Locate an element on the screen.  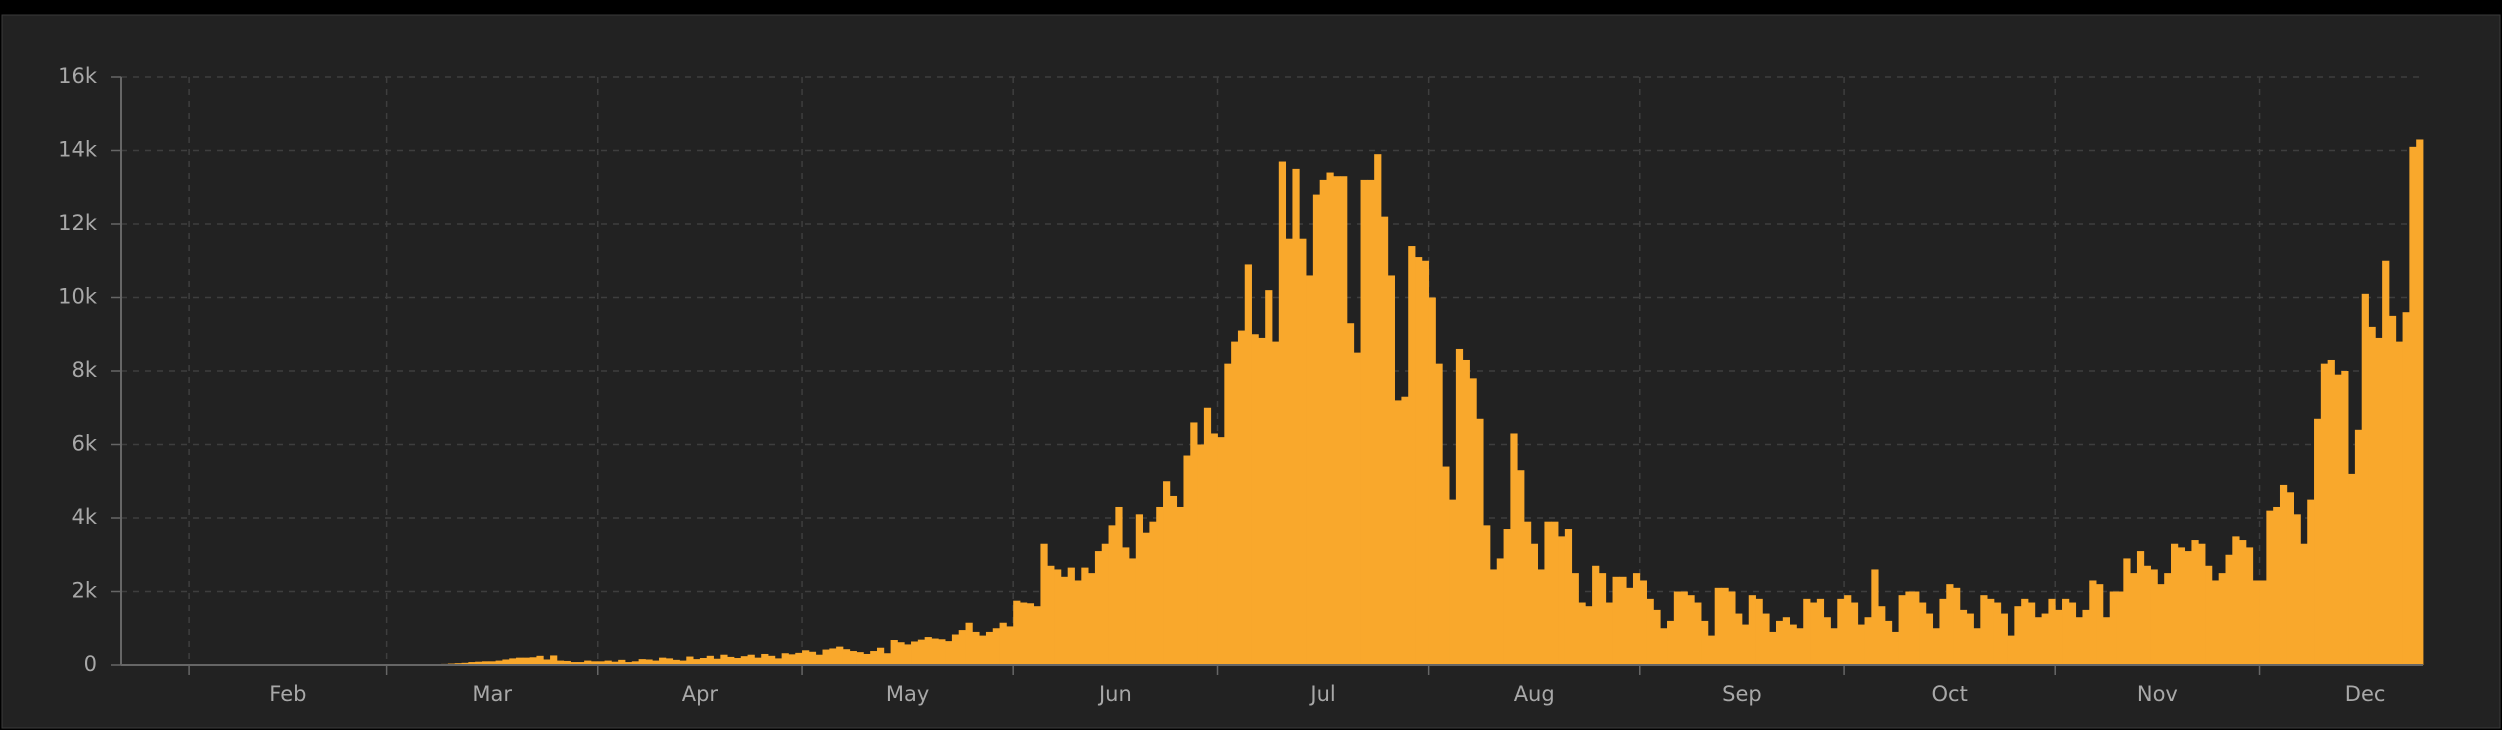
x-tick-label: Nov is located at coordinates (2157, 694).